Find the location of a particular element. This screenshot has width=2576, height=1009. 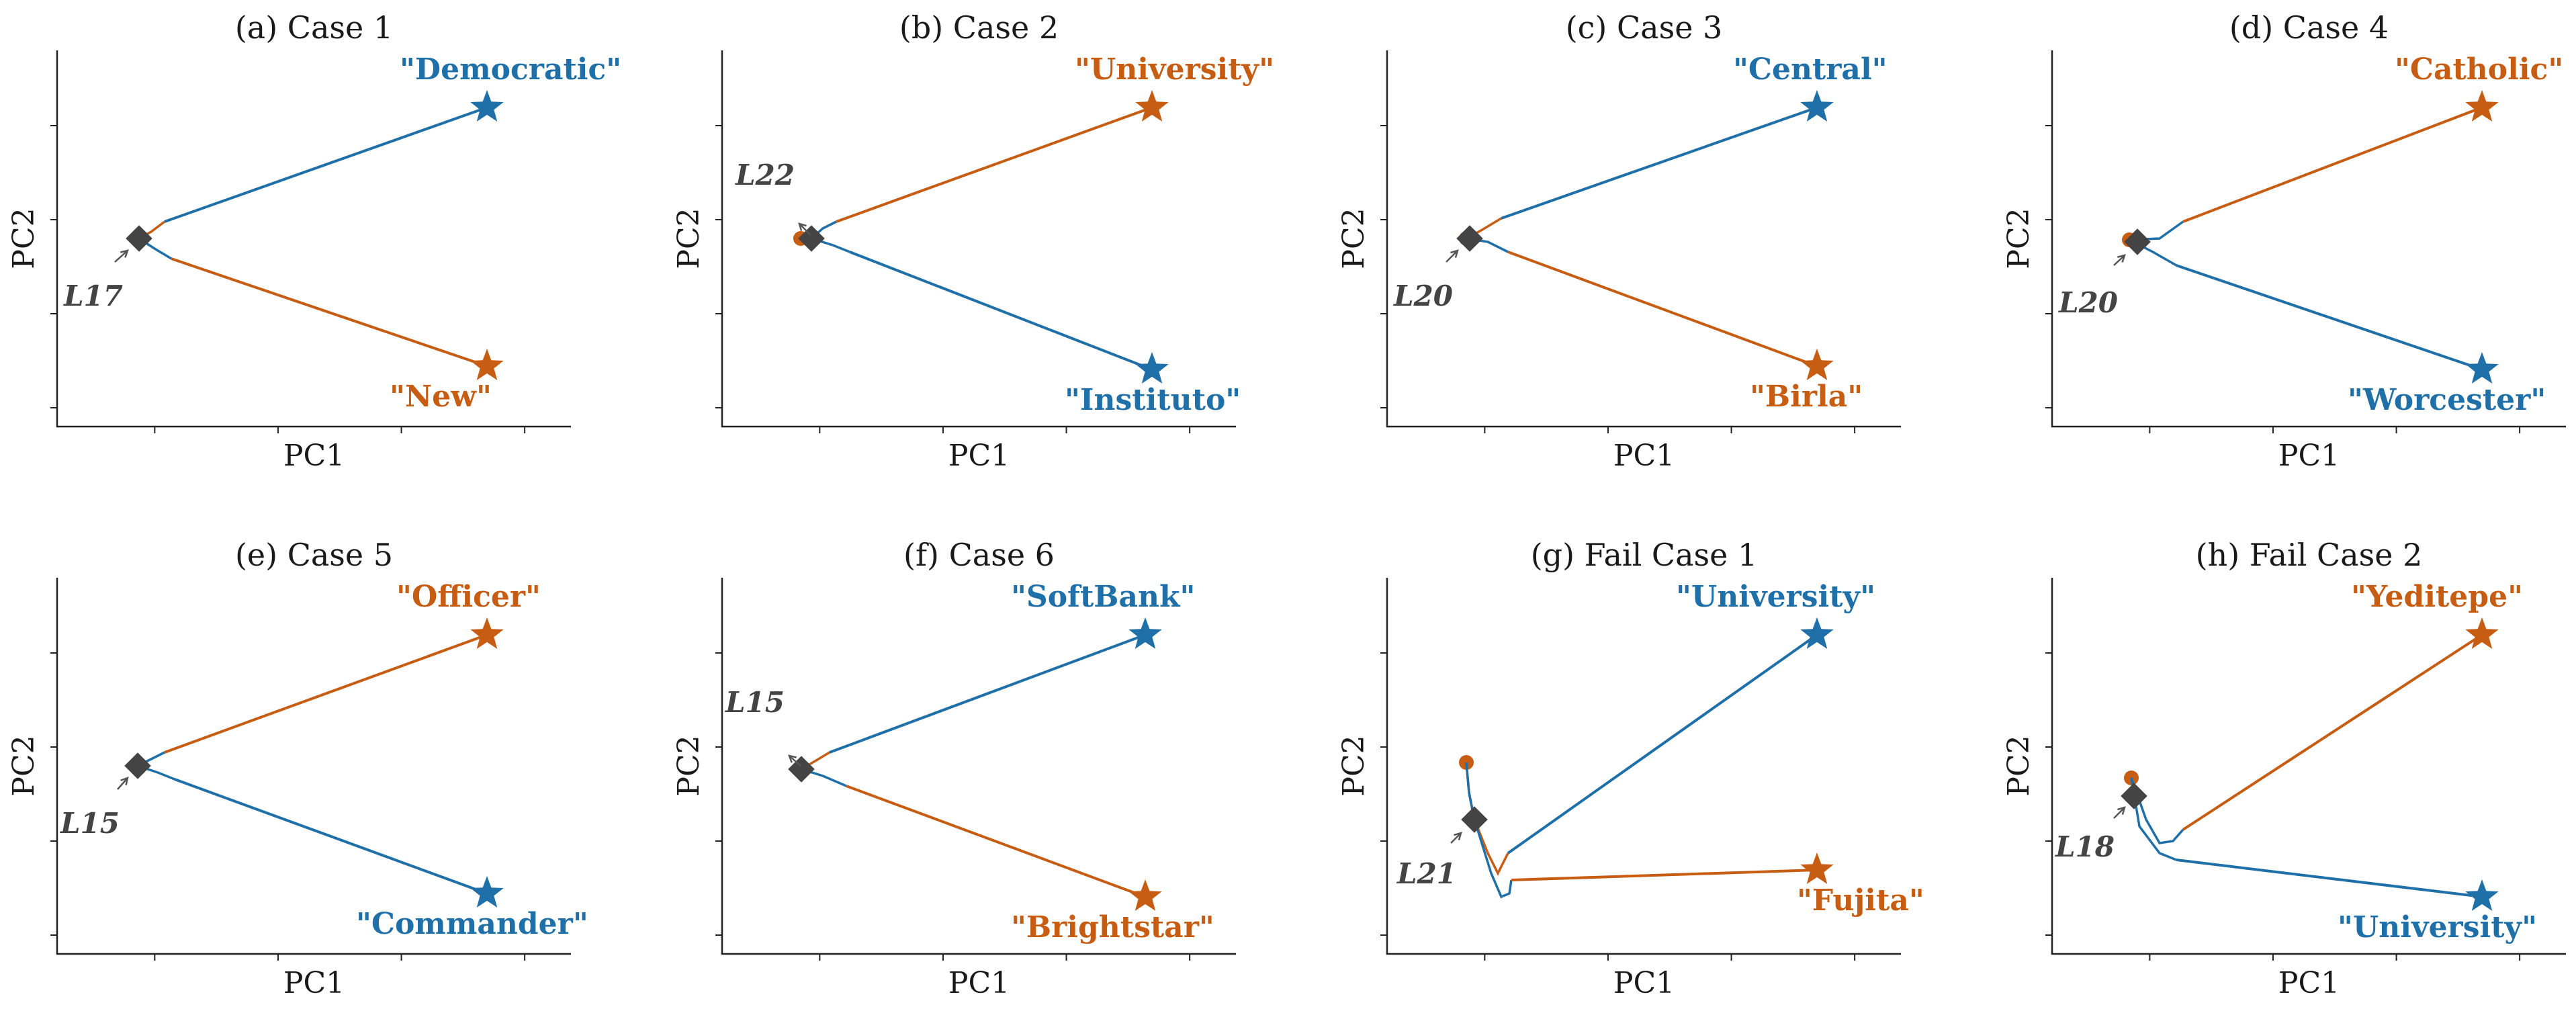

bottom-word-label: "Worcester" is located at coordinates (2447, 400).